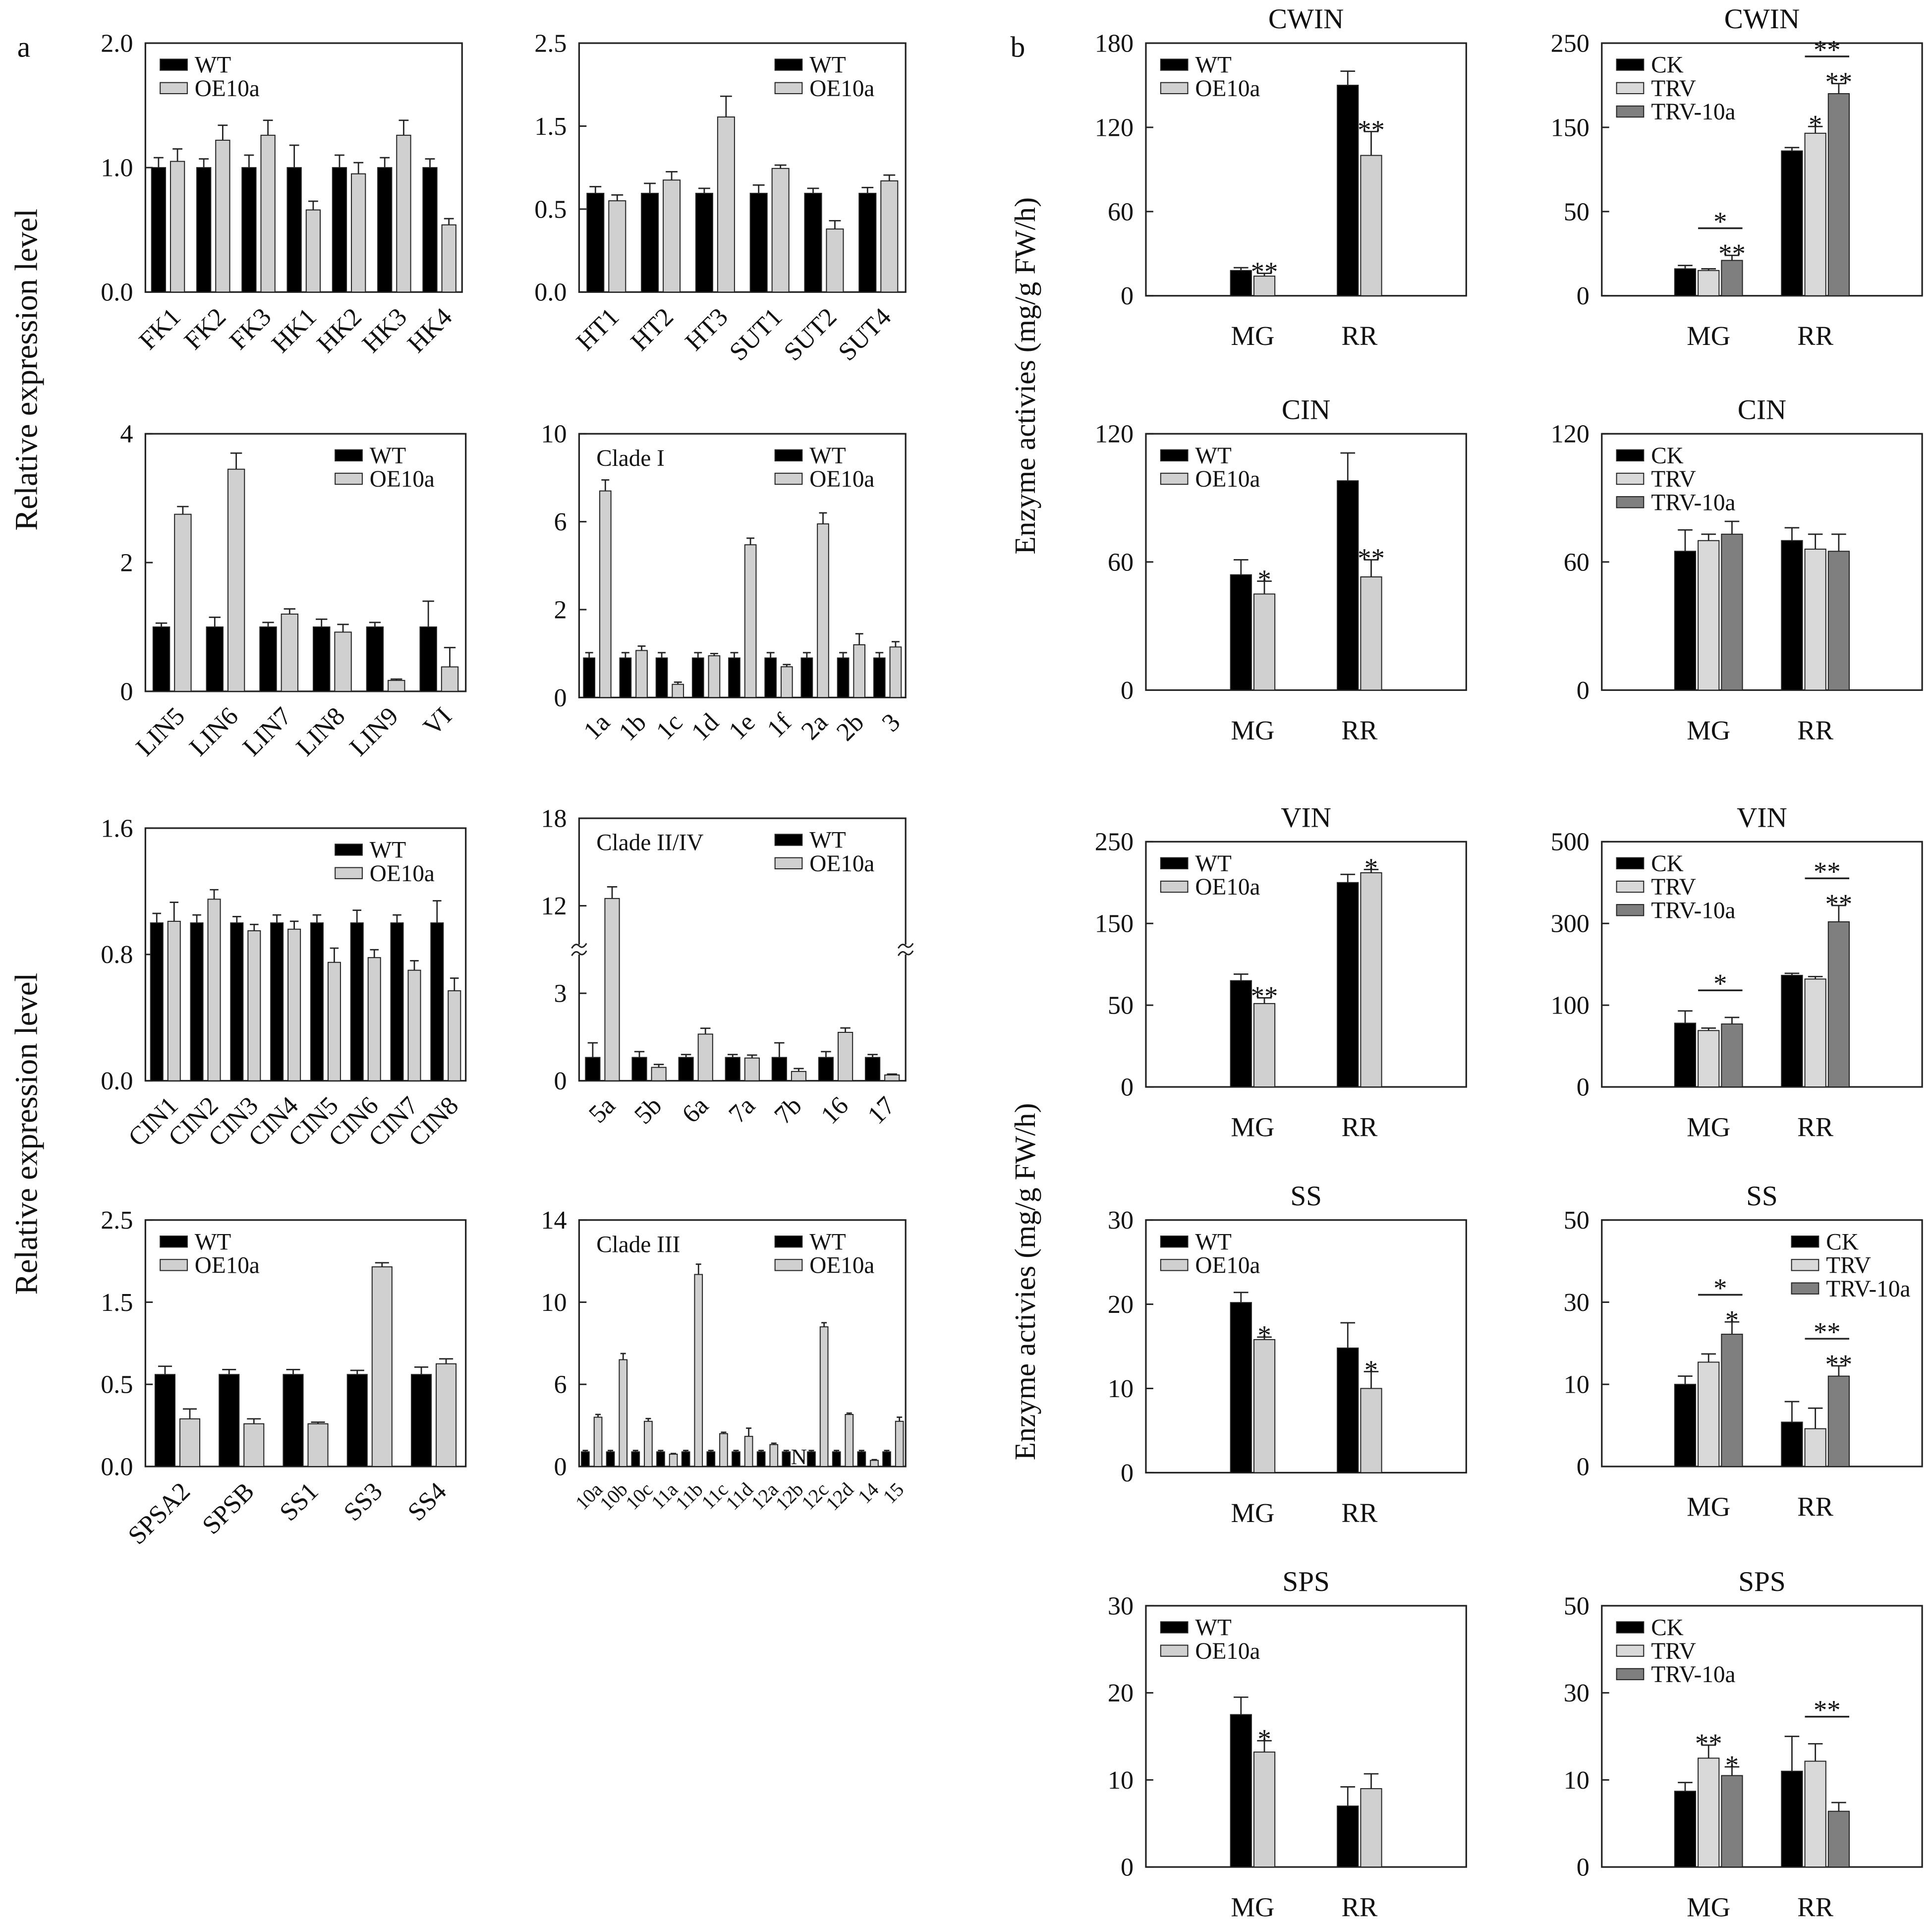 The image size is (1932, 1920). I want to click on x-tick-label: LIN9, so click(374, 732).